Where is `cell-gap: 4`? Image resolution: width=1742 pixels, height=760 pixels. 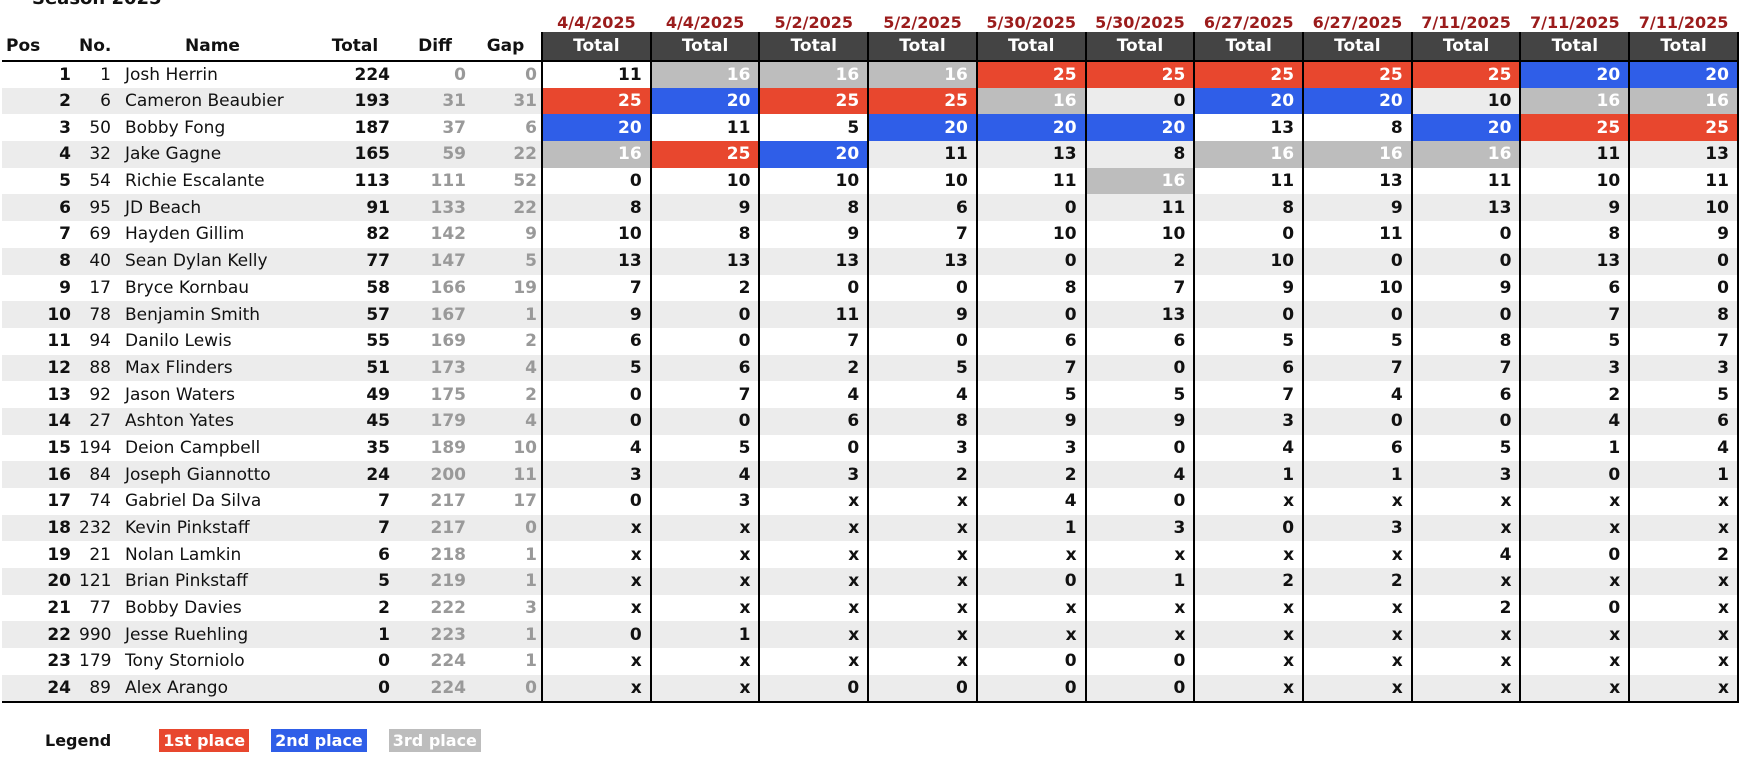 cell-gap: 4 is located at coordinates (506, 421).